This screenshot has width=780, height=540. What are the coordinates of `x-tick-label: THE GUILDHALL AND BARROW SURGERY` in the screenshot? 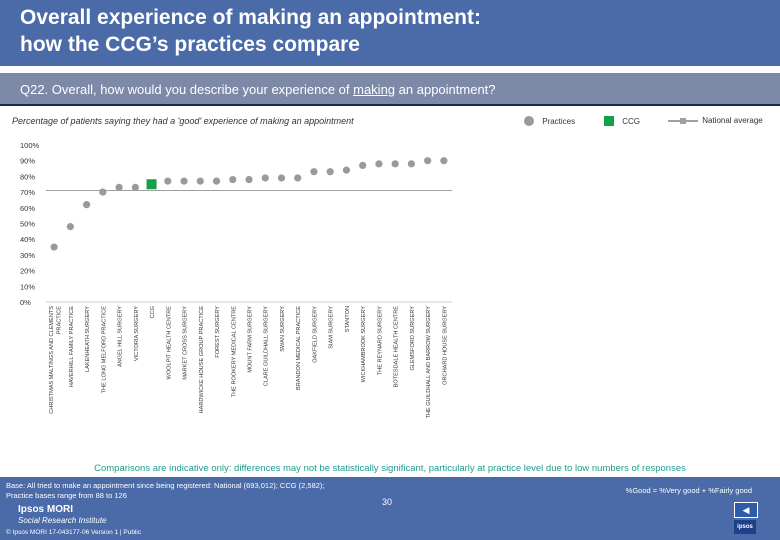 It's located at (429, 362).